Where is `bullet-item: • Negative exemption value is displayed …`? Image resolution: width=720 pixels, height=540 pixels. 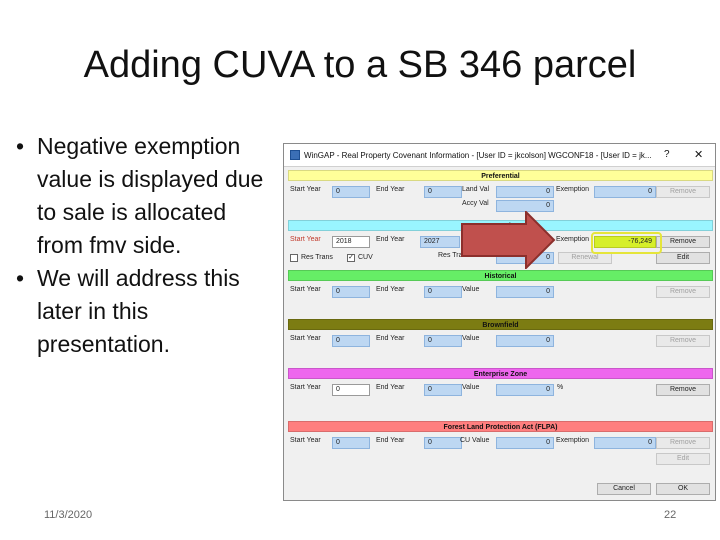
bullet-item: • Negative exemption value is displayed … is located at coordinates (145, 196).